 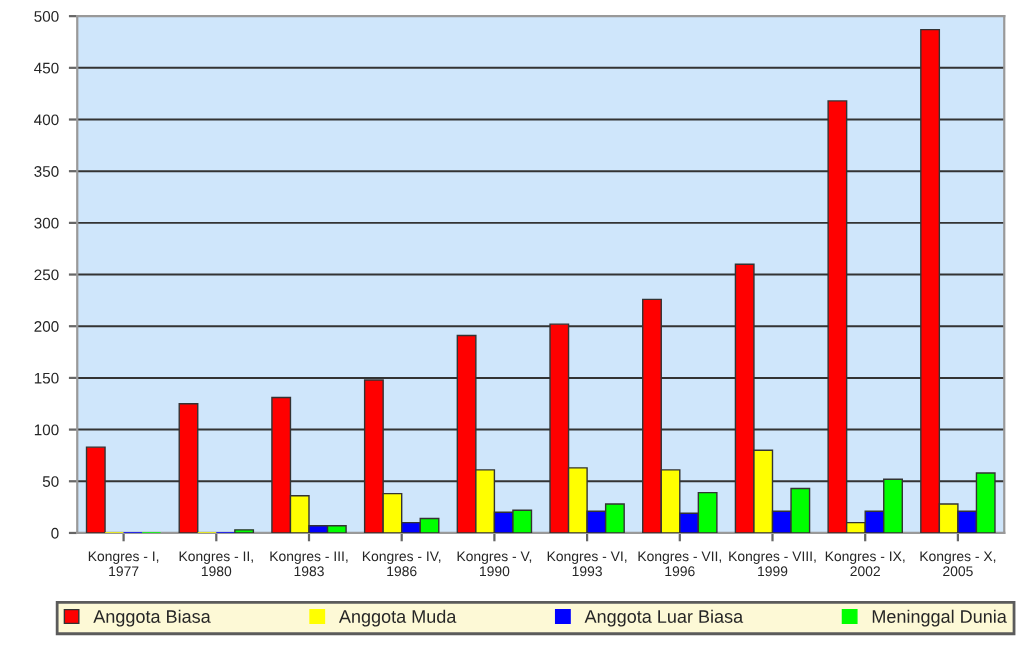 I want to click on legend-label: Anggota Muda, so click(x=397, y=618).